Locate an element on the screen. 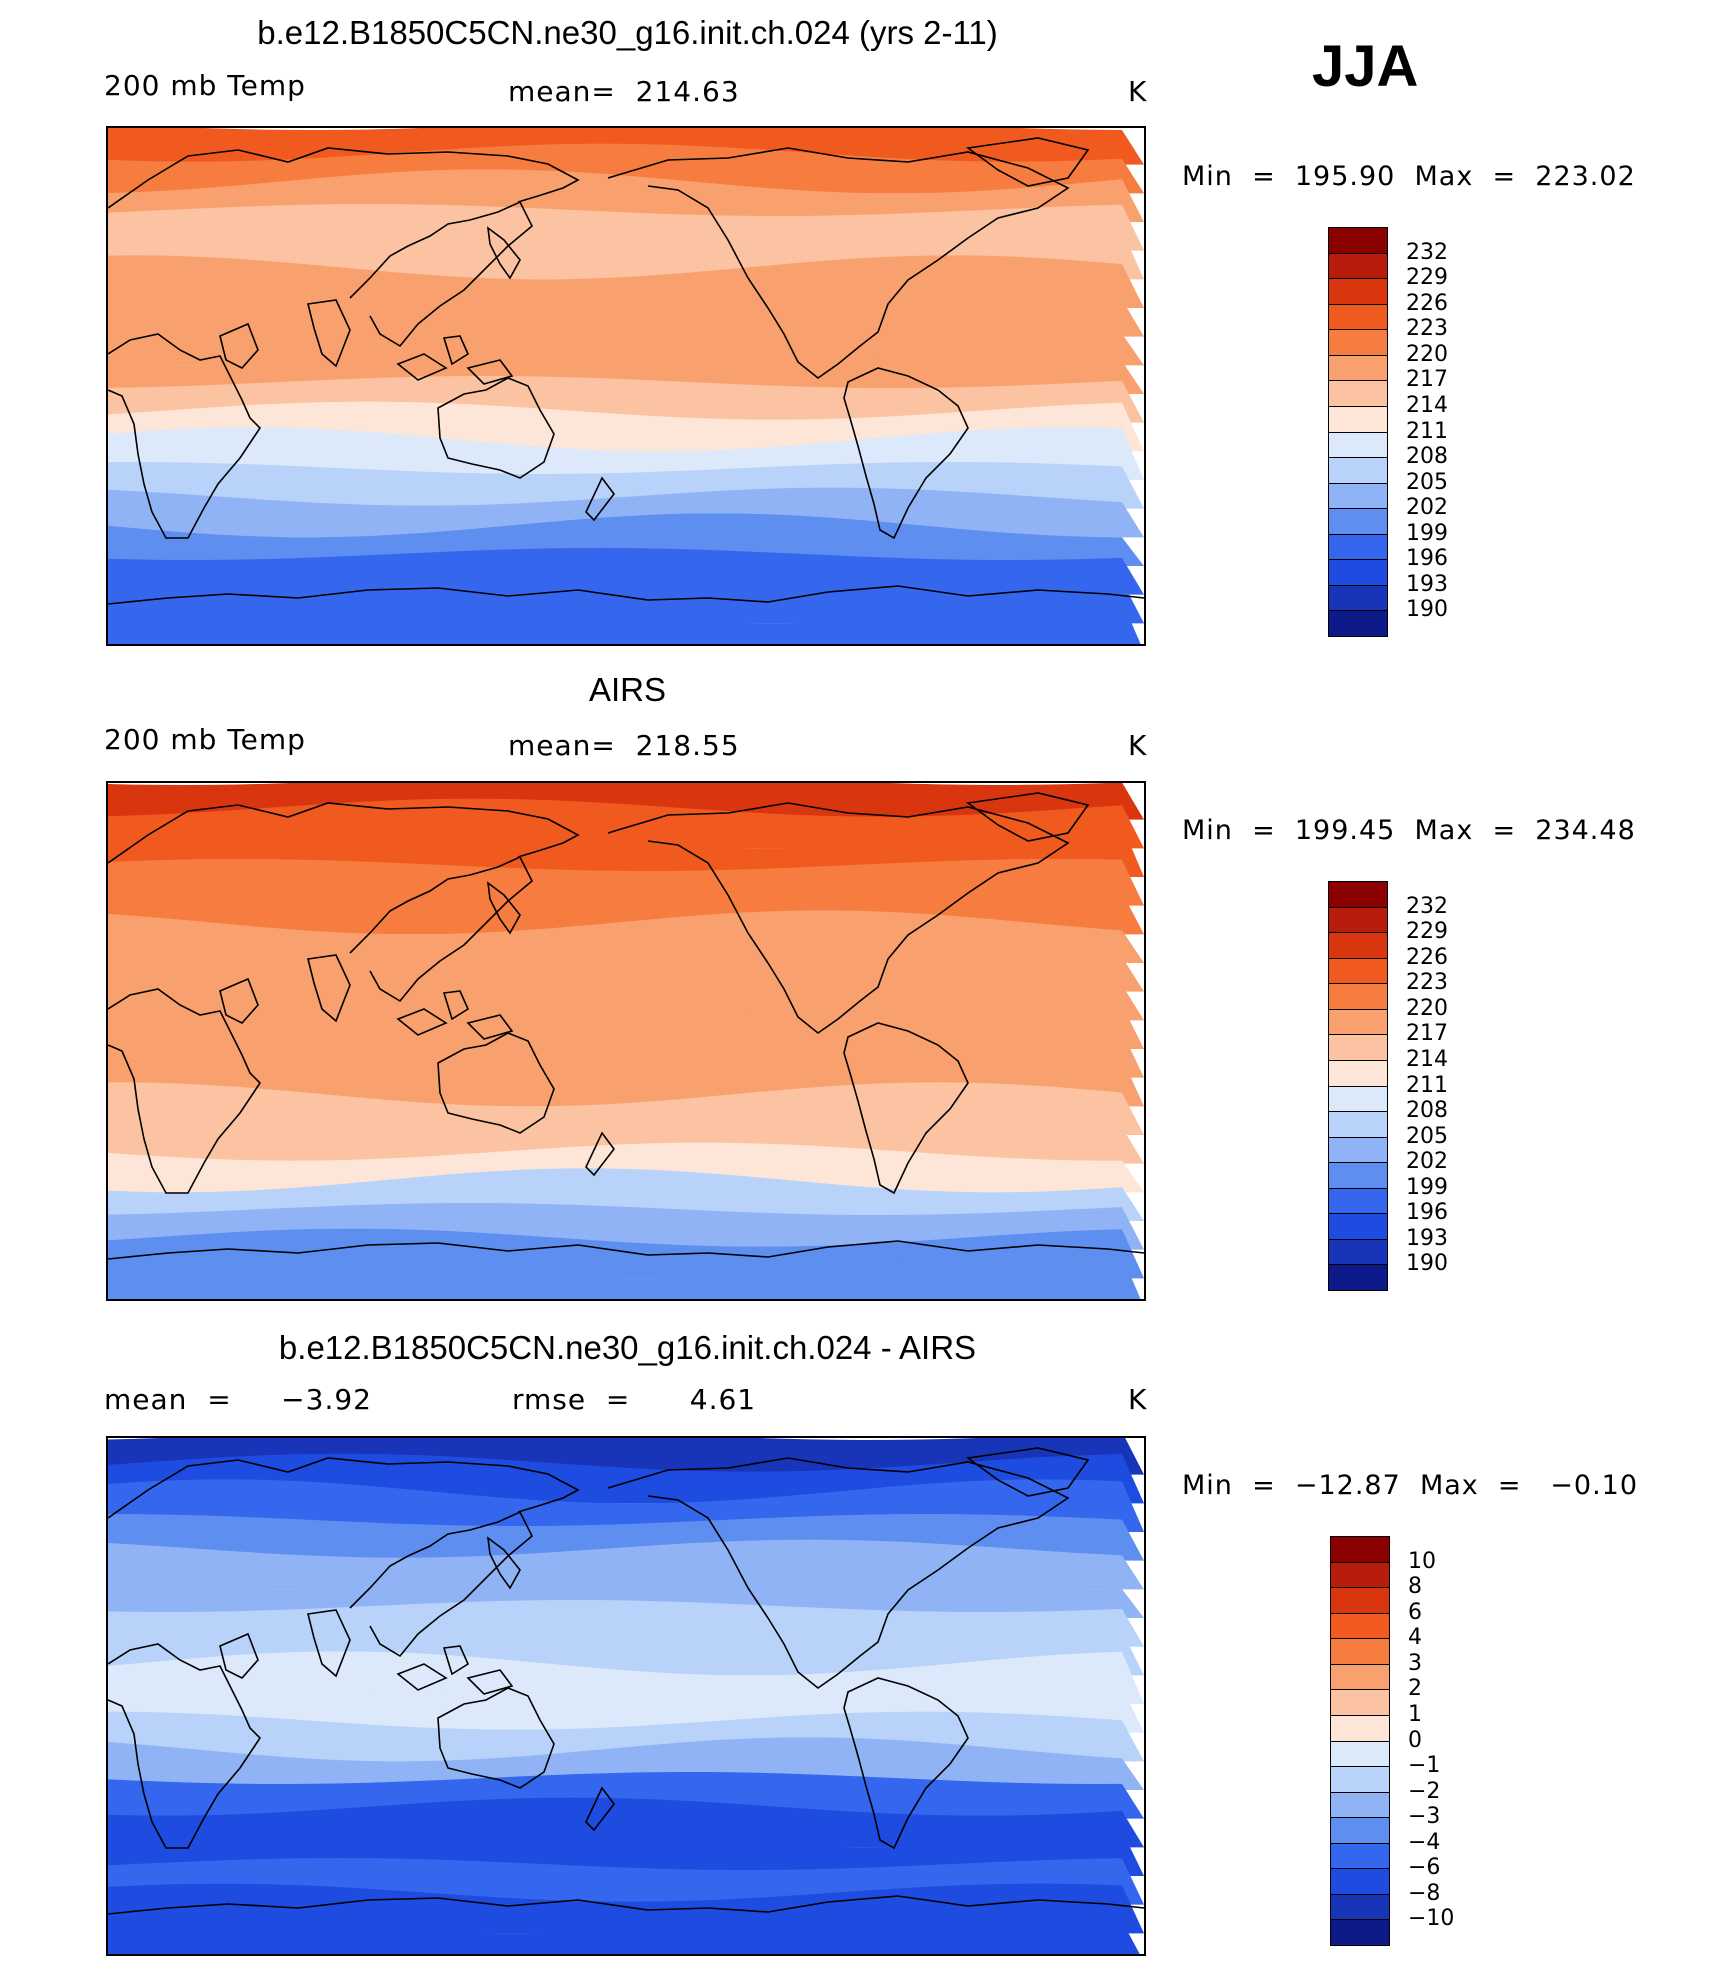 The width and height of the screenshot is (1710, 1969). panel-1-mean-label: mean= 214.63 is located at coordinates (624, 91).